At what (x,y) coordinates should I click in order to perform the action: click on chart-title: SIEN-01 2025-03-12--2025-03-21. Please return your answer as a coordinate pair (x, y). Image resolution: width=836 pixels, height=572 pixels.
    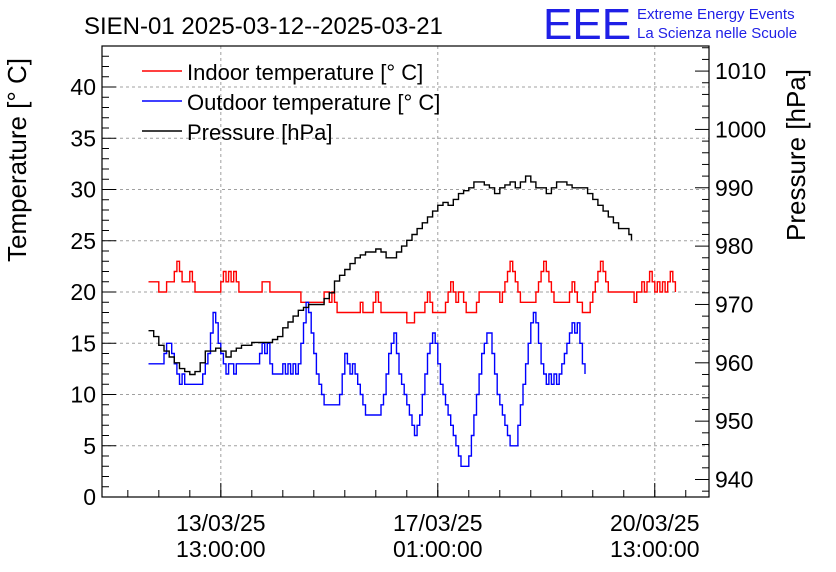
    Looking at the image, I should click on (263, 26).